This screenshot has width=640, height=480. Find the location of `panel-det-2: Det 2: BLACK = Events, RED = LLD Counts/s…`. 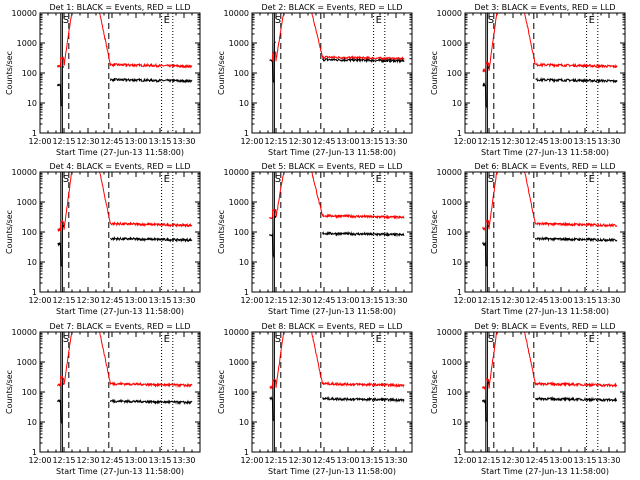

panel-det-2: Det 2: BLACK = Events, RED = LLD Counts/s… is located at coordinates (315, 80).